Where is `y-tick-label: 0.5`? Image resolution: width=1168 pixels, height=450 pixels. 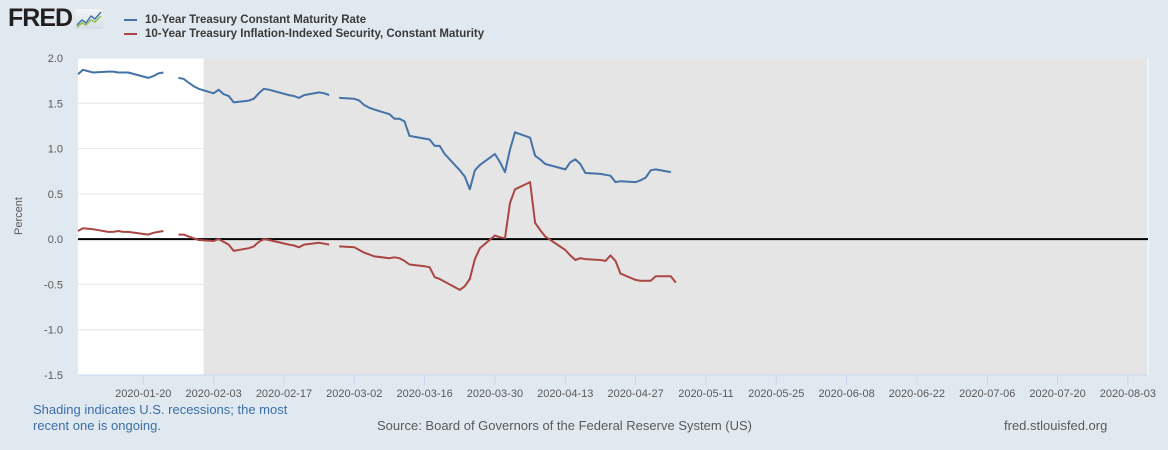 y-tick-label: 0.5 is located at coordinates (55, 195).